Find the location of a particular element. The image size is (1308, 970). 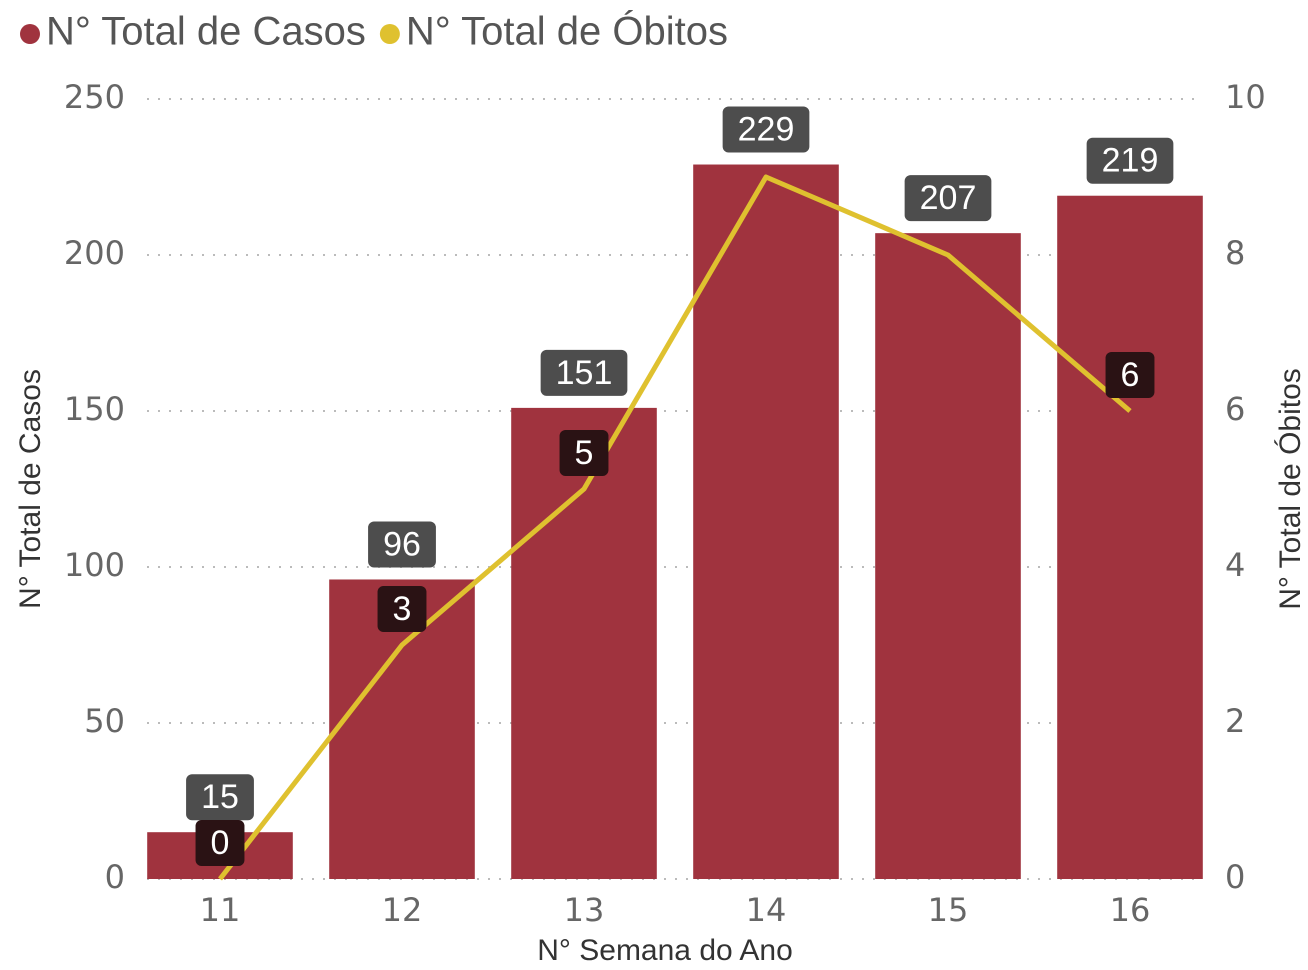

bar-label: 151 is located at coordinates (584, 372).